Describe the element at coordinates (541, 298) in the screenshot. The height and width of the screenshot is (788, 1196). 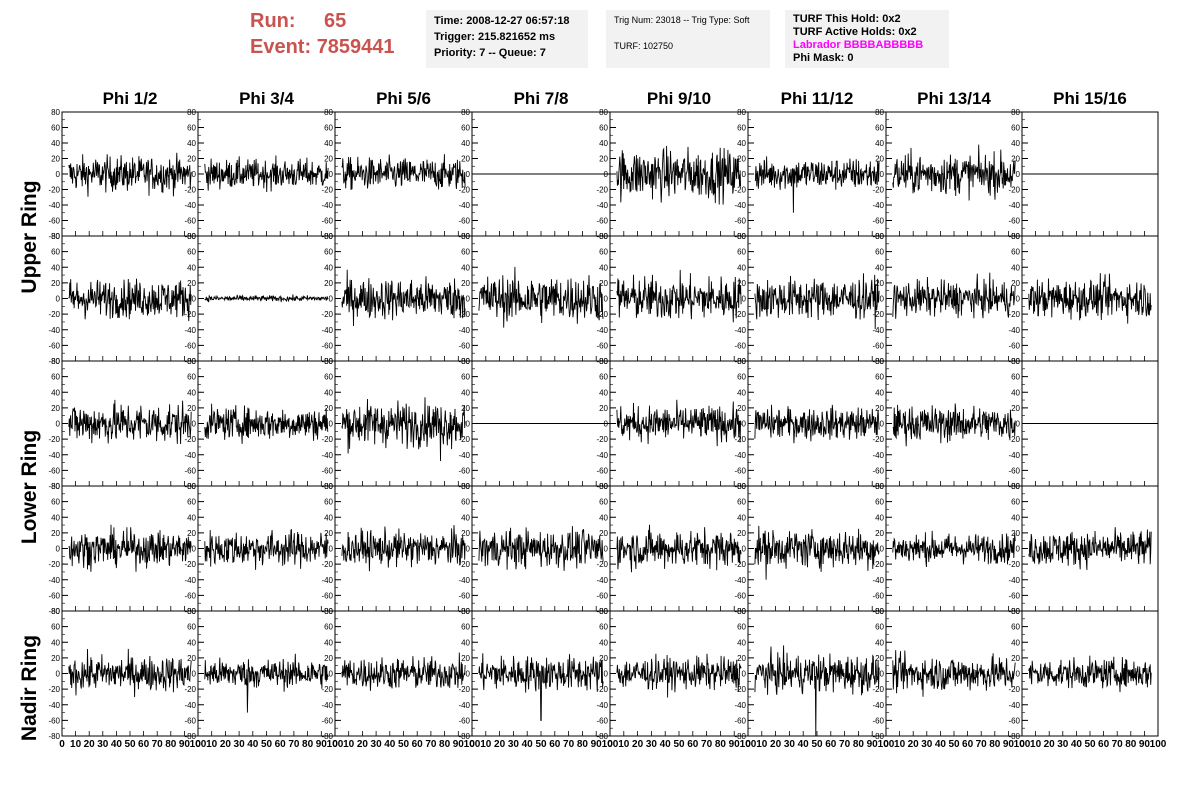
I see `panel-frame` at that location.